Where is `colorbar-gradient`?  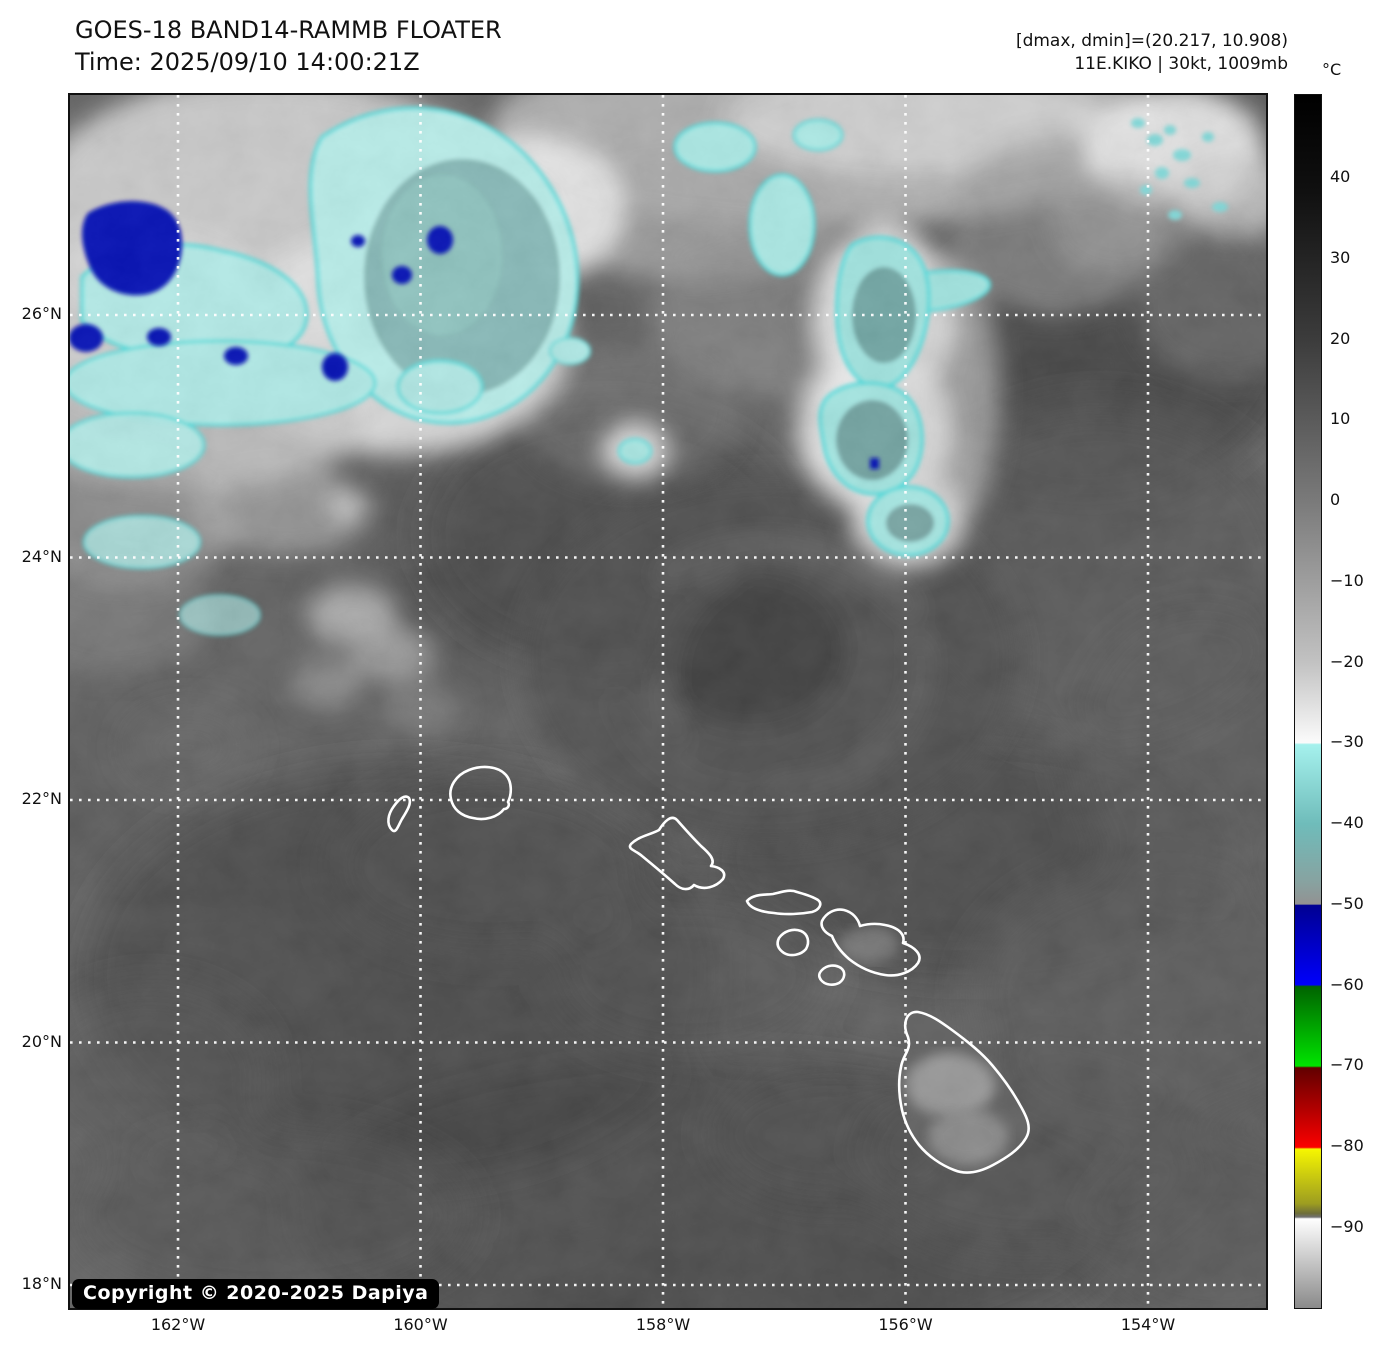
colorbar-gradient is located at coordinates (1308, 701).